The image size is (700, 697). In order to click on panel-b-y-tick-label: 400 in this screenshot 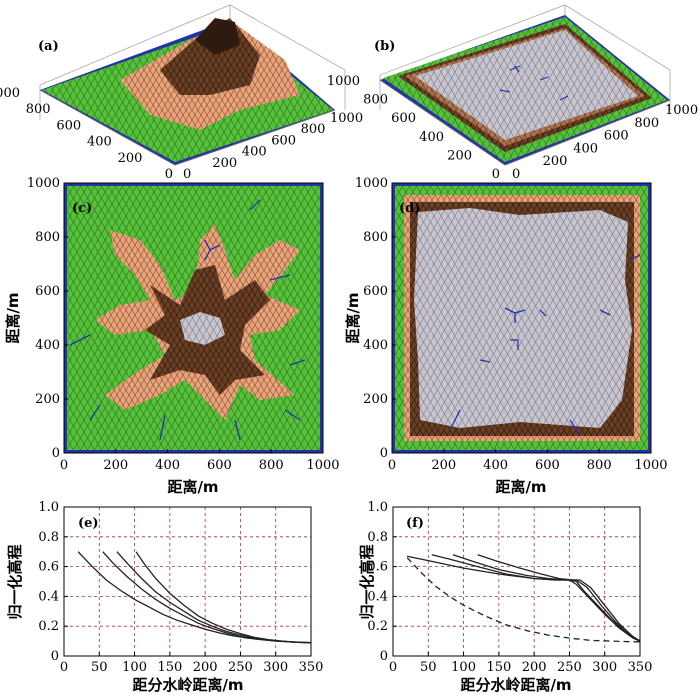, I will do `click(431, 137)`.